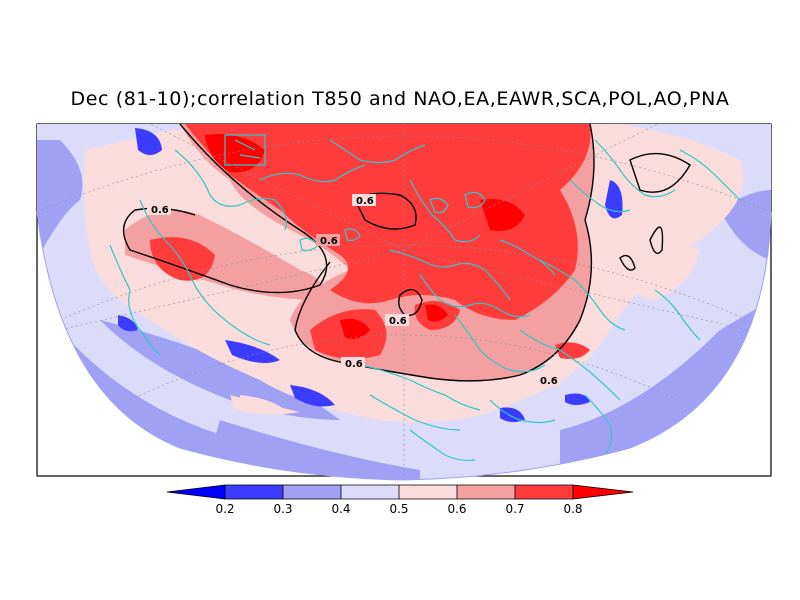  Describe the element at coordinates (225, 509) in the screenshot. I see `colorbar-tick-label: 0.2` at that location.